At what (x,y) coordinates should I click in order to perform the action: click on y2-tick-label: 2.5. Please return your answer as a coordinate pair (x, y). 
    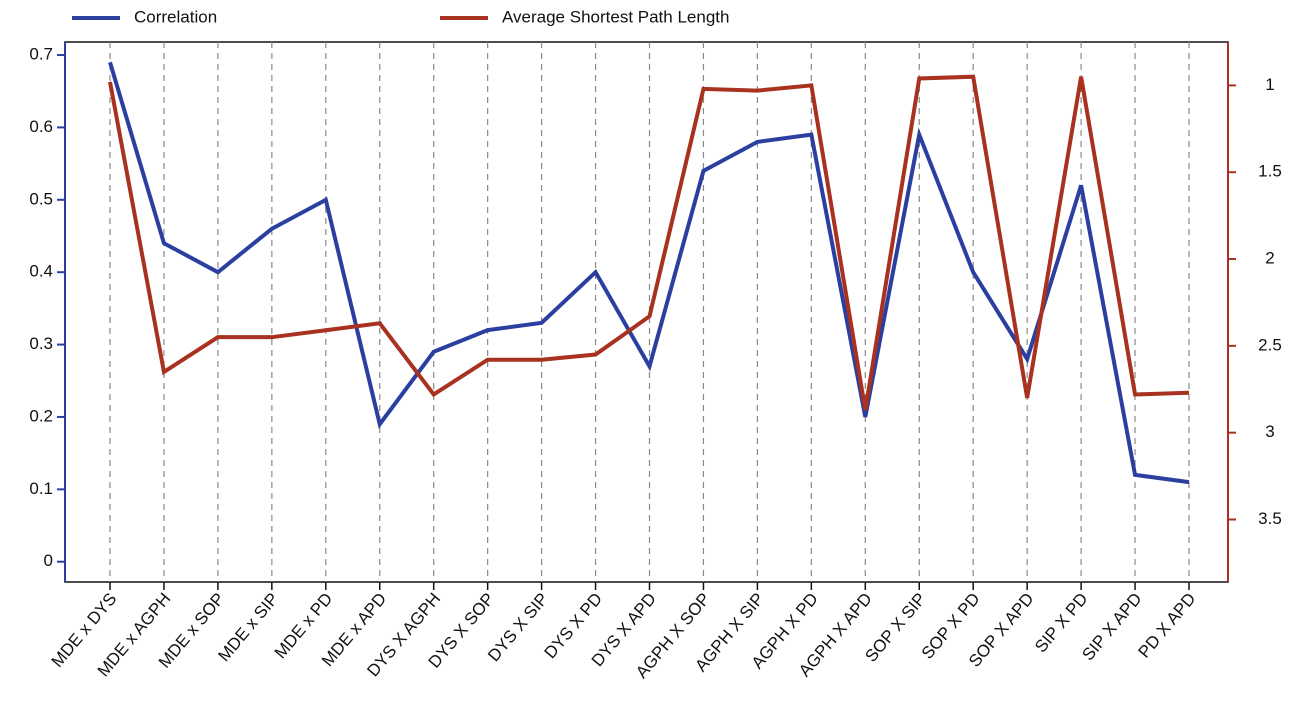
    Looking at the image, I should click on (1270, 344).